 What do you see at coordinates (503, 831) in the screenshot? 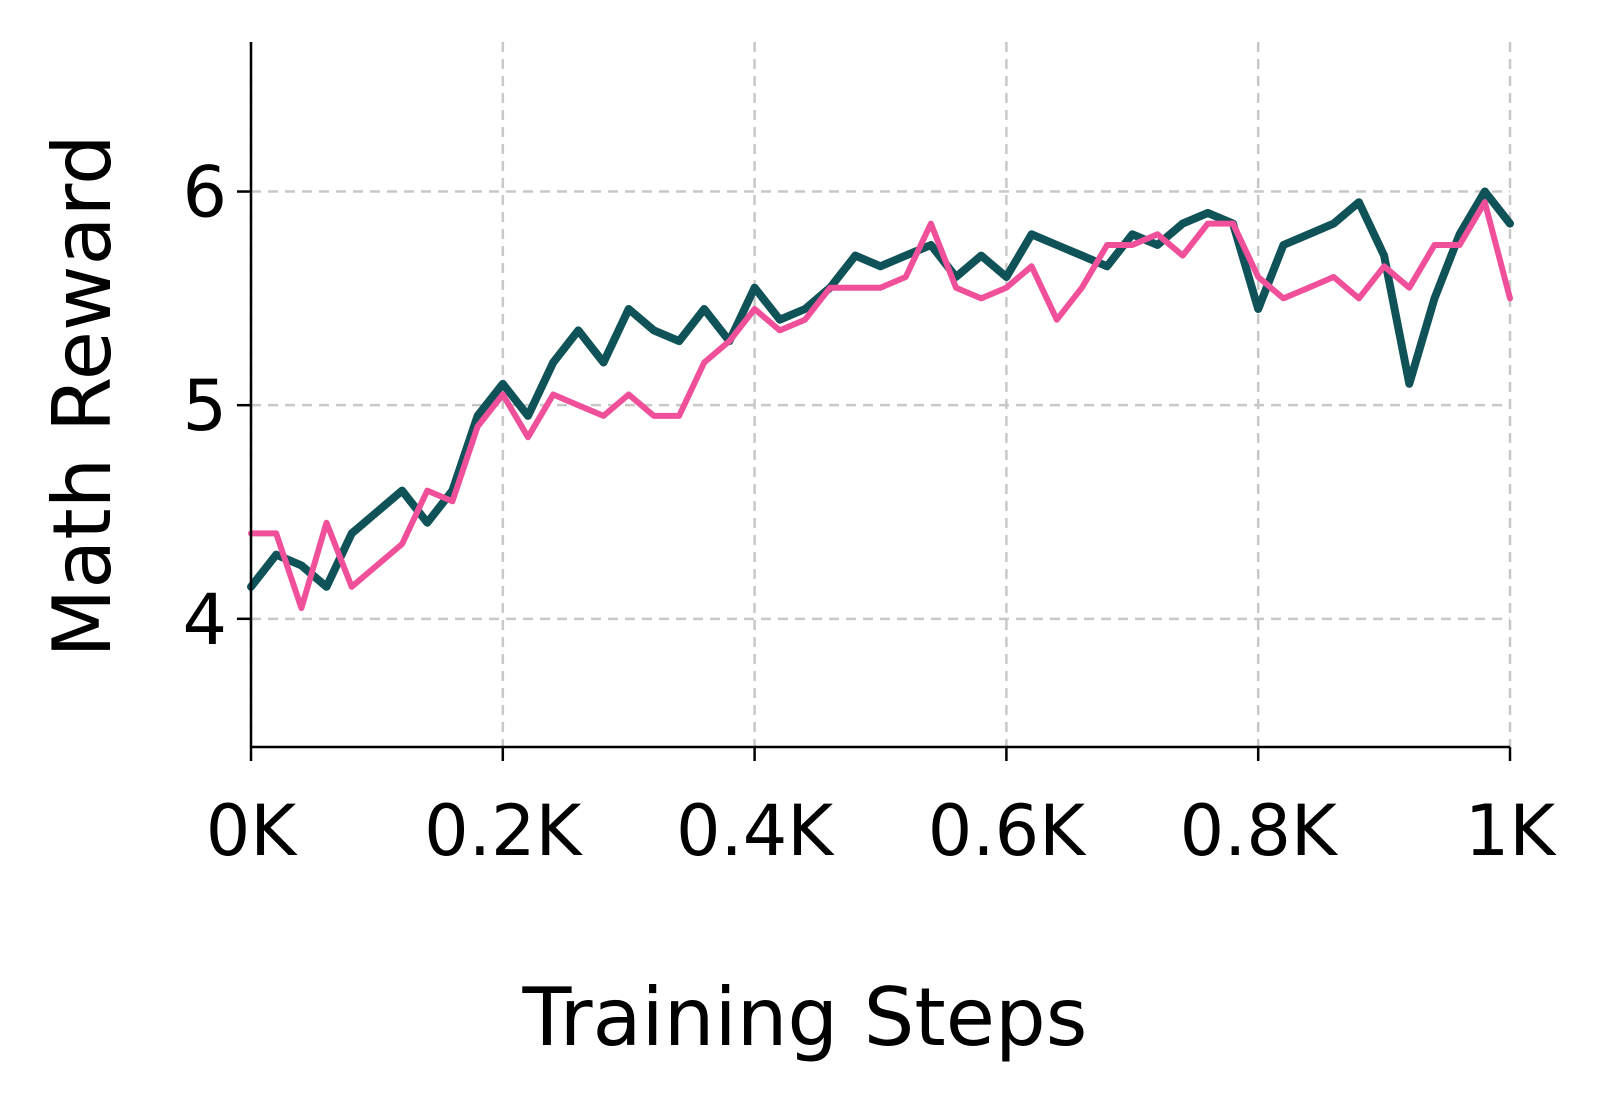
I see `x-tick-label: 0.2K` at bounding box center [503, 831].